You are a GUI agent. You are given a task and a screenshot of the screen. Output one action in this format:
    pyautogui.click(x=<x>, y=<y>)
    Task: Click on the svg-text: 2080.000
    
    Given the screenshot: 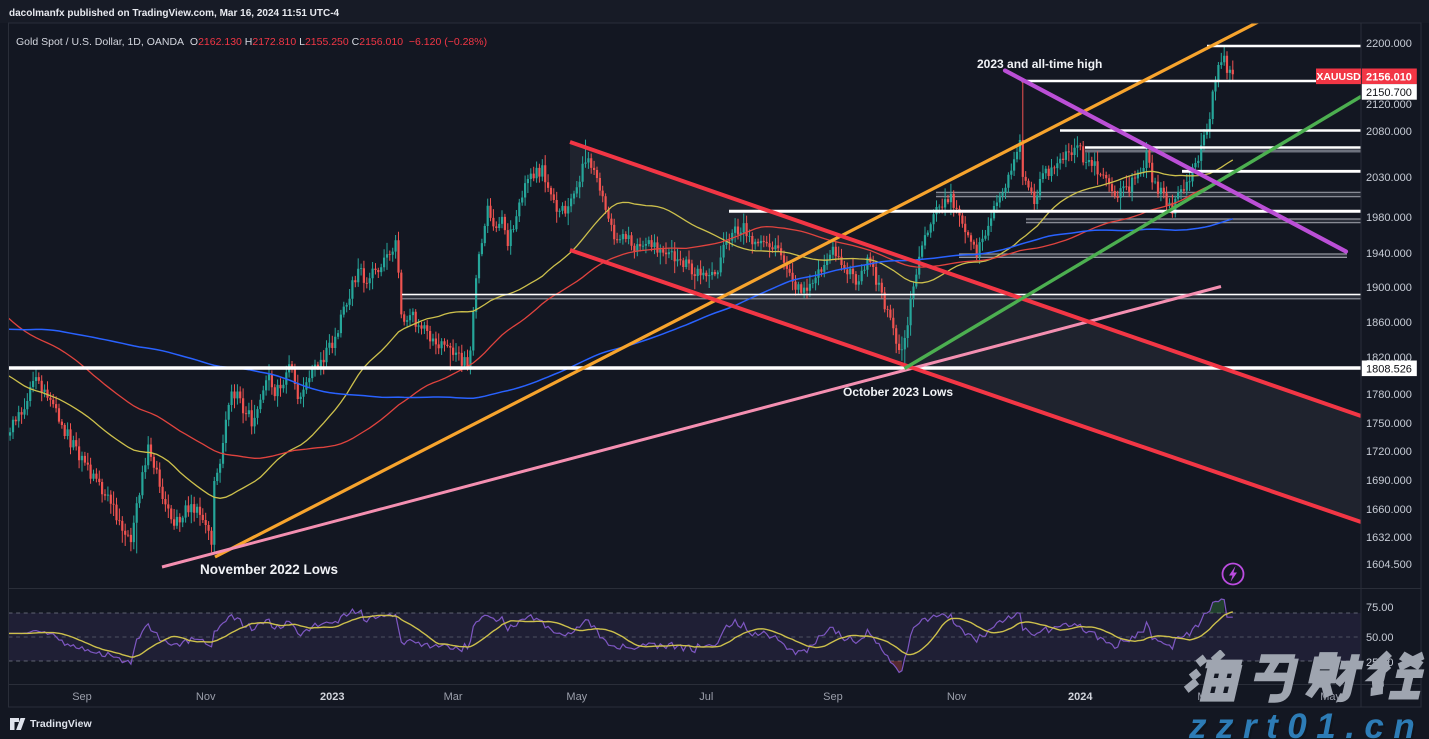 What is the action you would take?
    pyautogui.click(x=1389, y=132)
    